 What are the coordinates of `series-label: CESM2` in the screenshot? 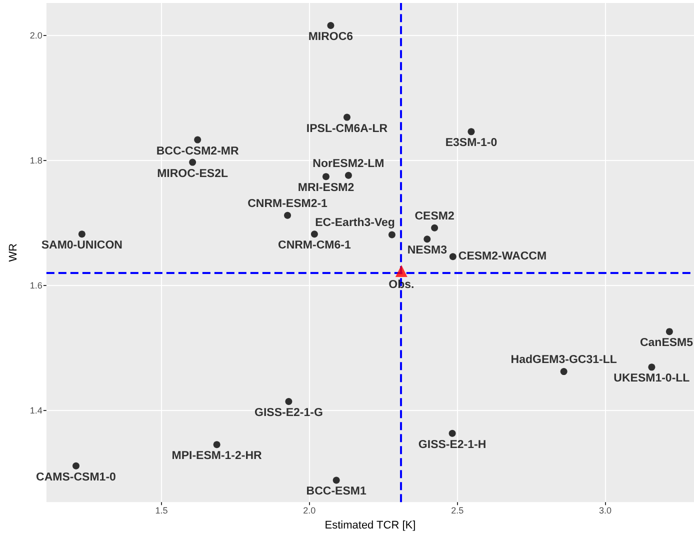 It's located at (434, 216).